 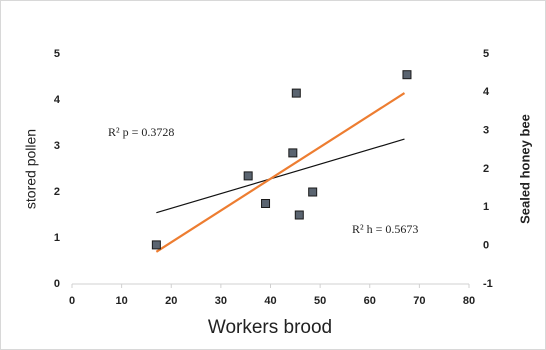 What do you see at coordinates (524, 169) in the screenshot?
I see `y2-axis-title: Sealed honey bee` at bounding box center [524, 169].